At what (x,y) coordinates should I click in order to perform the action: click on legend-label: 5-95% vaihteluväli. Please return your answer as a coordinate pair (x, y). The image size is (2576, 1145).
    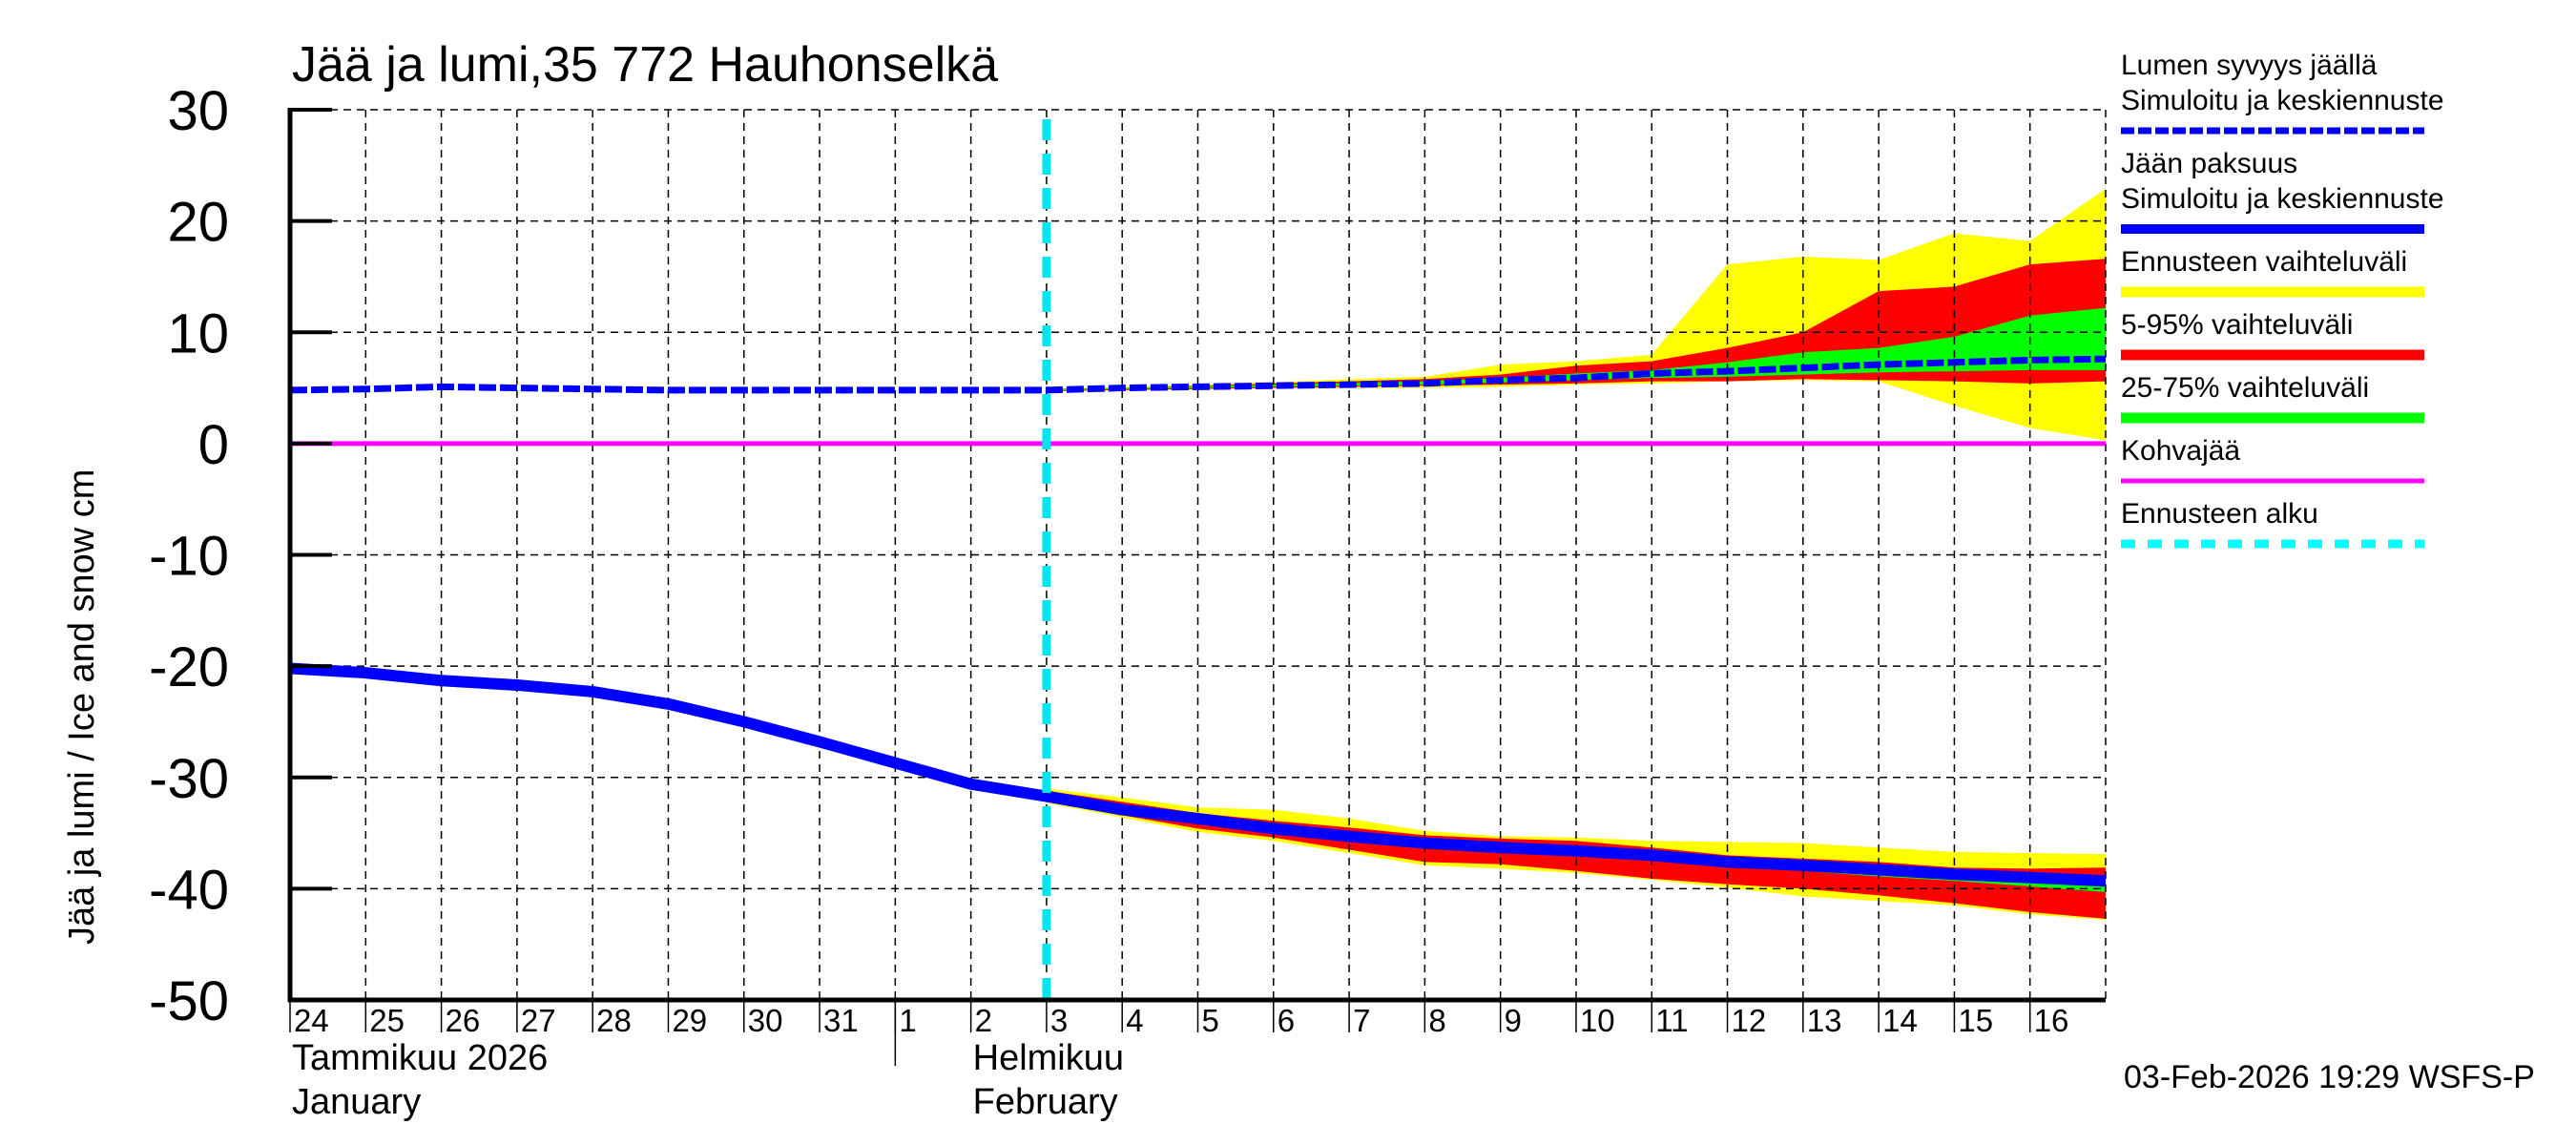
    Looking at the image, I should click on (2237, 325).